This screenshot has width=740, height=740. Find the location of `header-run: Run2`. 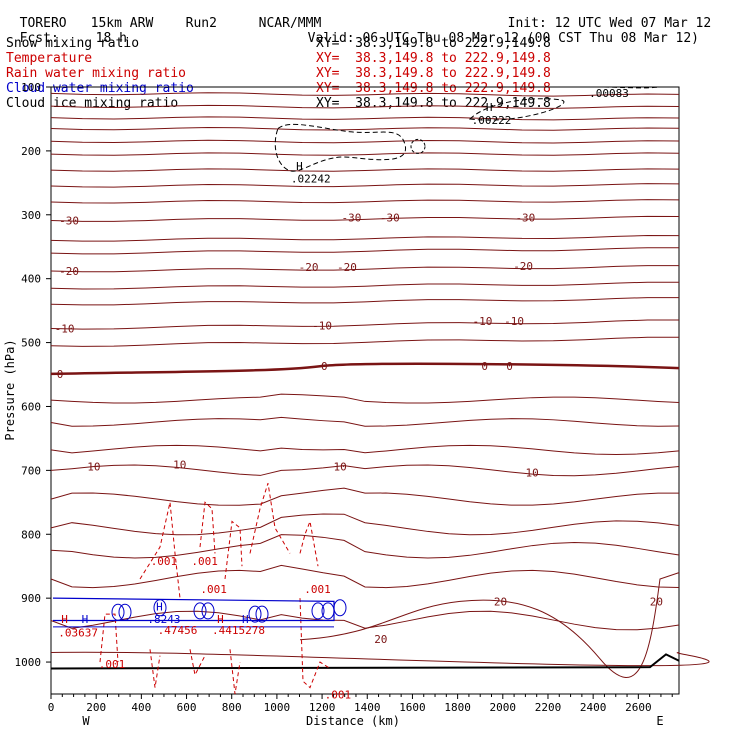

header-run: Run2 is located at coordinates (193, 17).